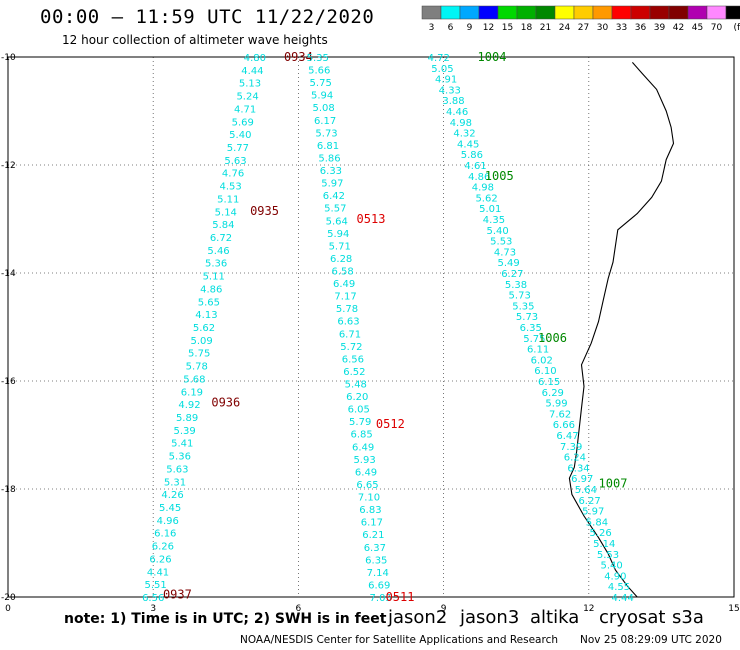  What do you see at coordinates (432, 28) in the screenshot?
I see `legend-label: 3` at bounding box center [432, 28].